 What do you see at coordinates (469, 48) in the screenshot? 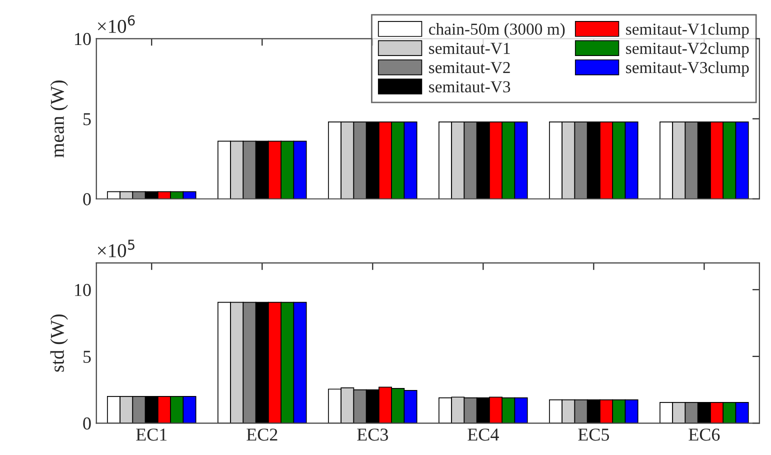
I see `legend-label: semitaut-V1` at bounding box center [469, 48].